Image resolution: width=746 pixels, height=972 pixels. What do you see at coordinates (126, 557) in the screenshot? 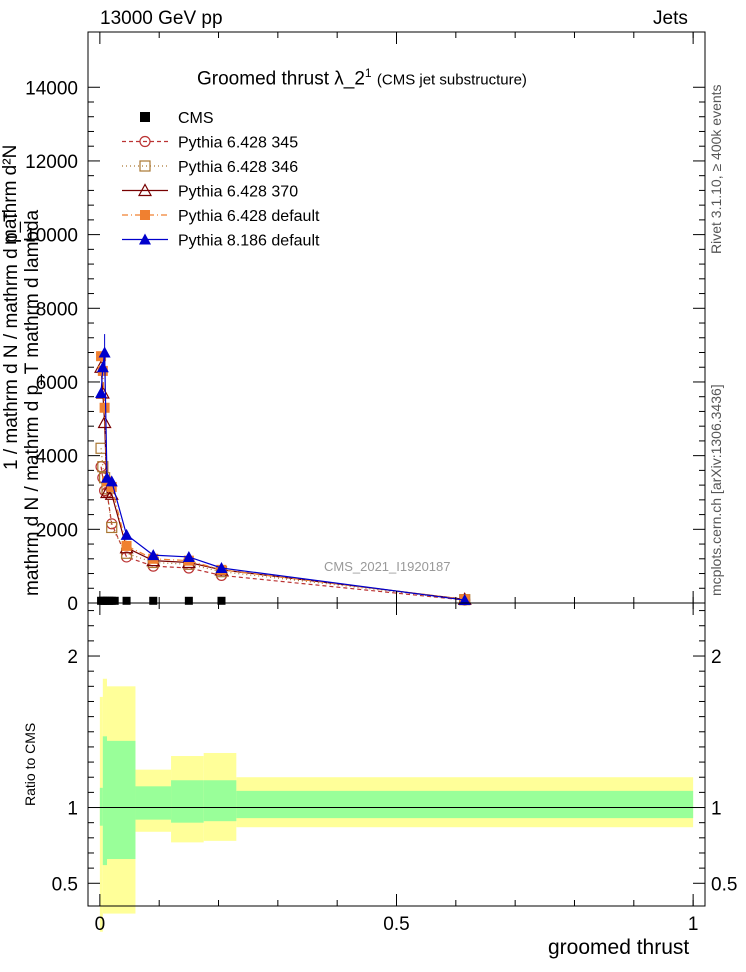
I see `data-point-p345` at bounding box center [126, 557].